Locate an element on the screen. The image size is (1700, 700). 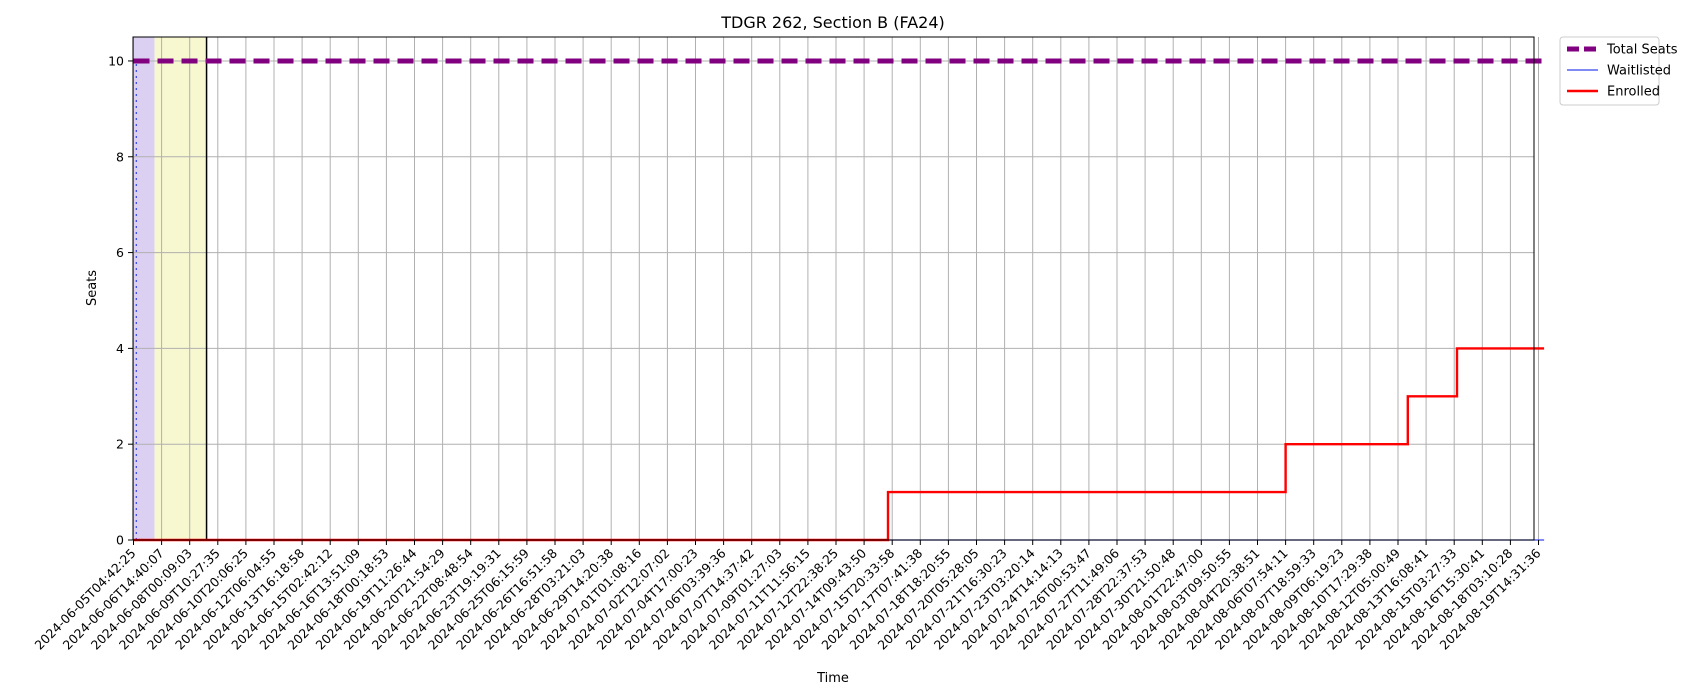
y-tick-label: 2 is located at coordinates (120, 444).